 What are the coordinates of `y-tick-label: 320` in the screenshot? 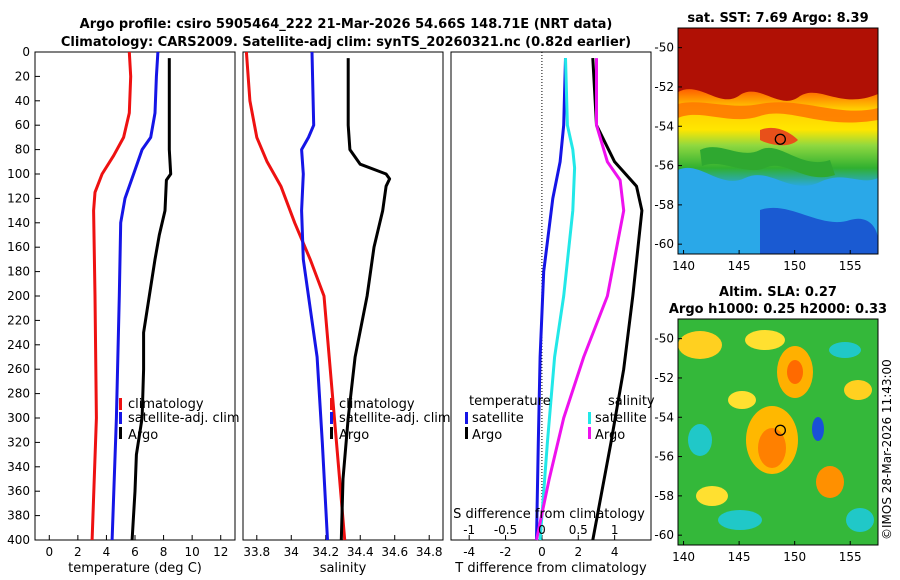 It's located at (18, 442).